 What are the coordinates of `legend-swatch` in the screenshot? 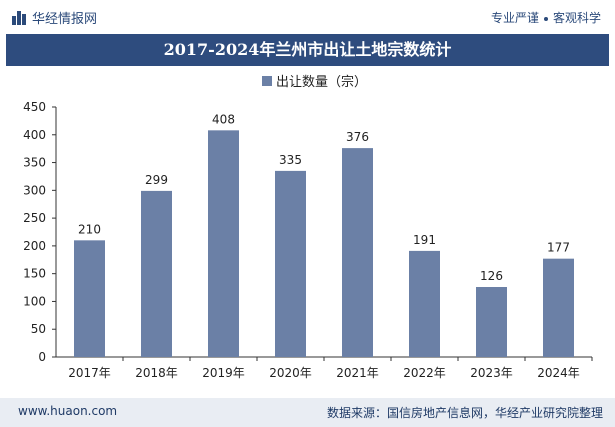 It's located at (267, 81).